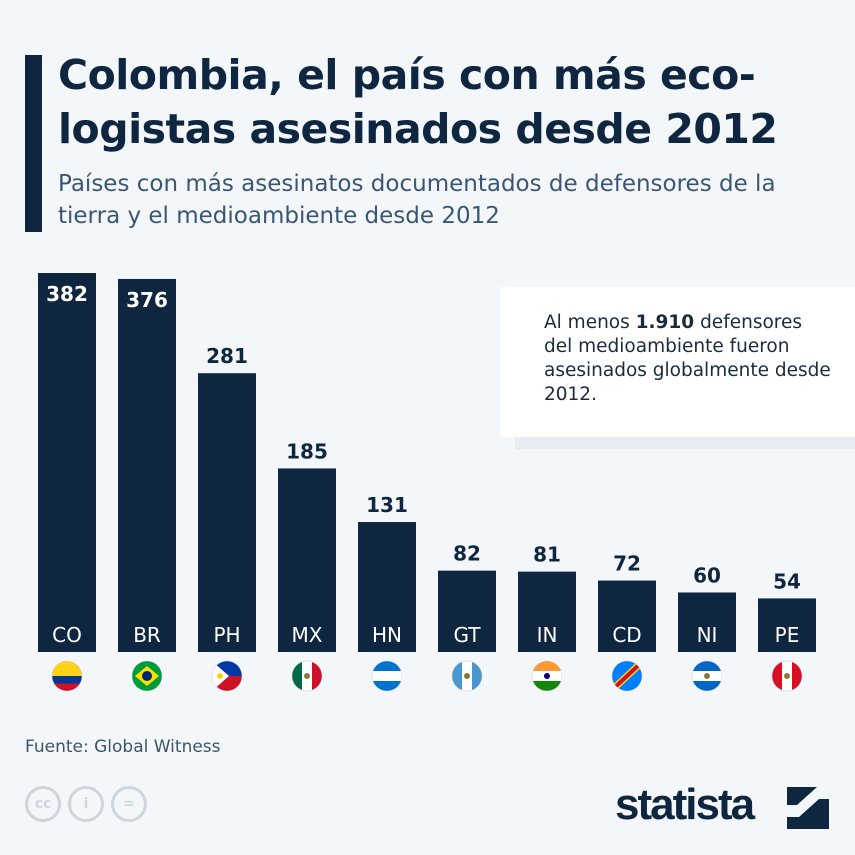 This screenshot has width=855, height=855. I want to click on bar-CO, so click(67, 462).